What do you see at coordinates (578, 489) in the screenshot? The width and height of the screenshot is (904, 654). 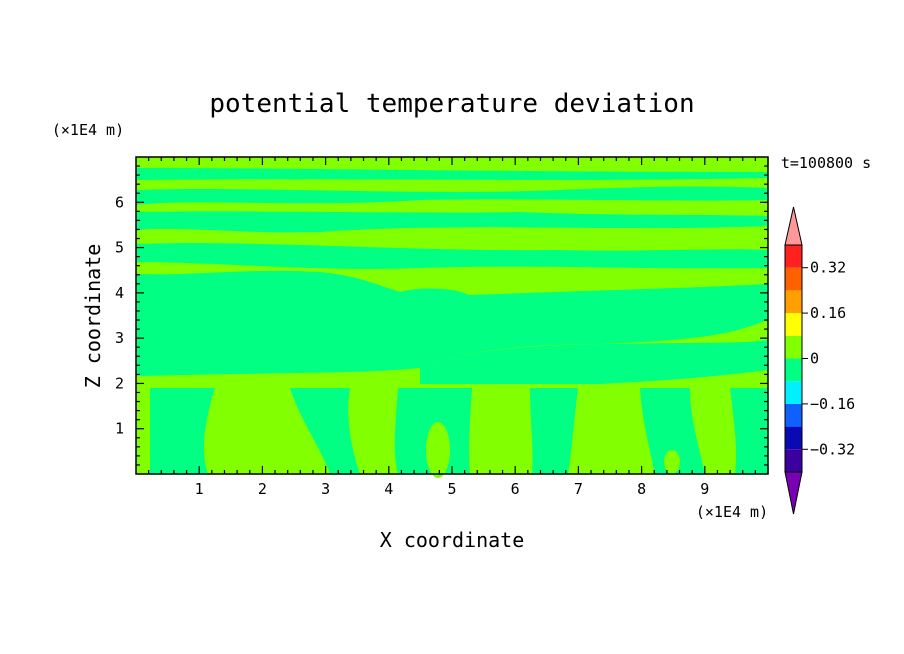 I see `x-tick-label: 7` at bounding box center [578, 489].